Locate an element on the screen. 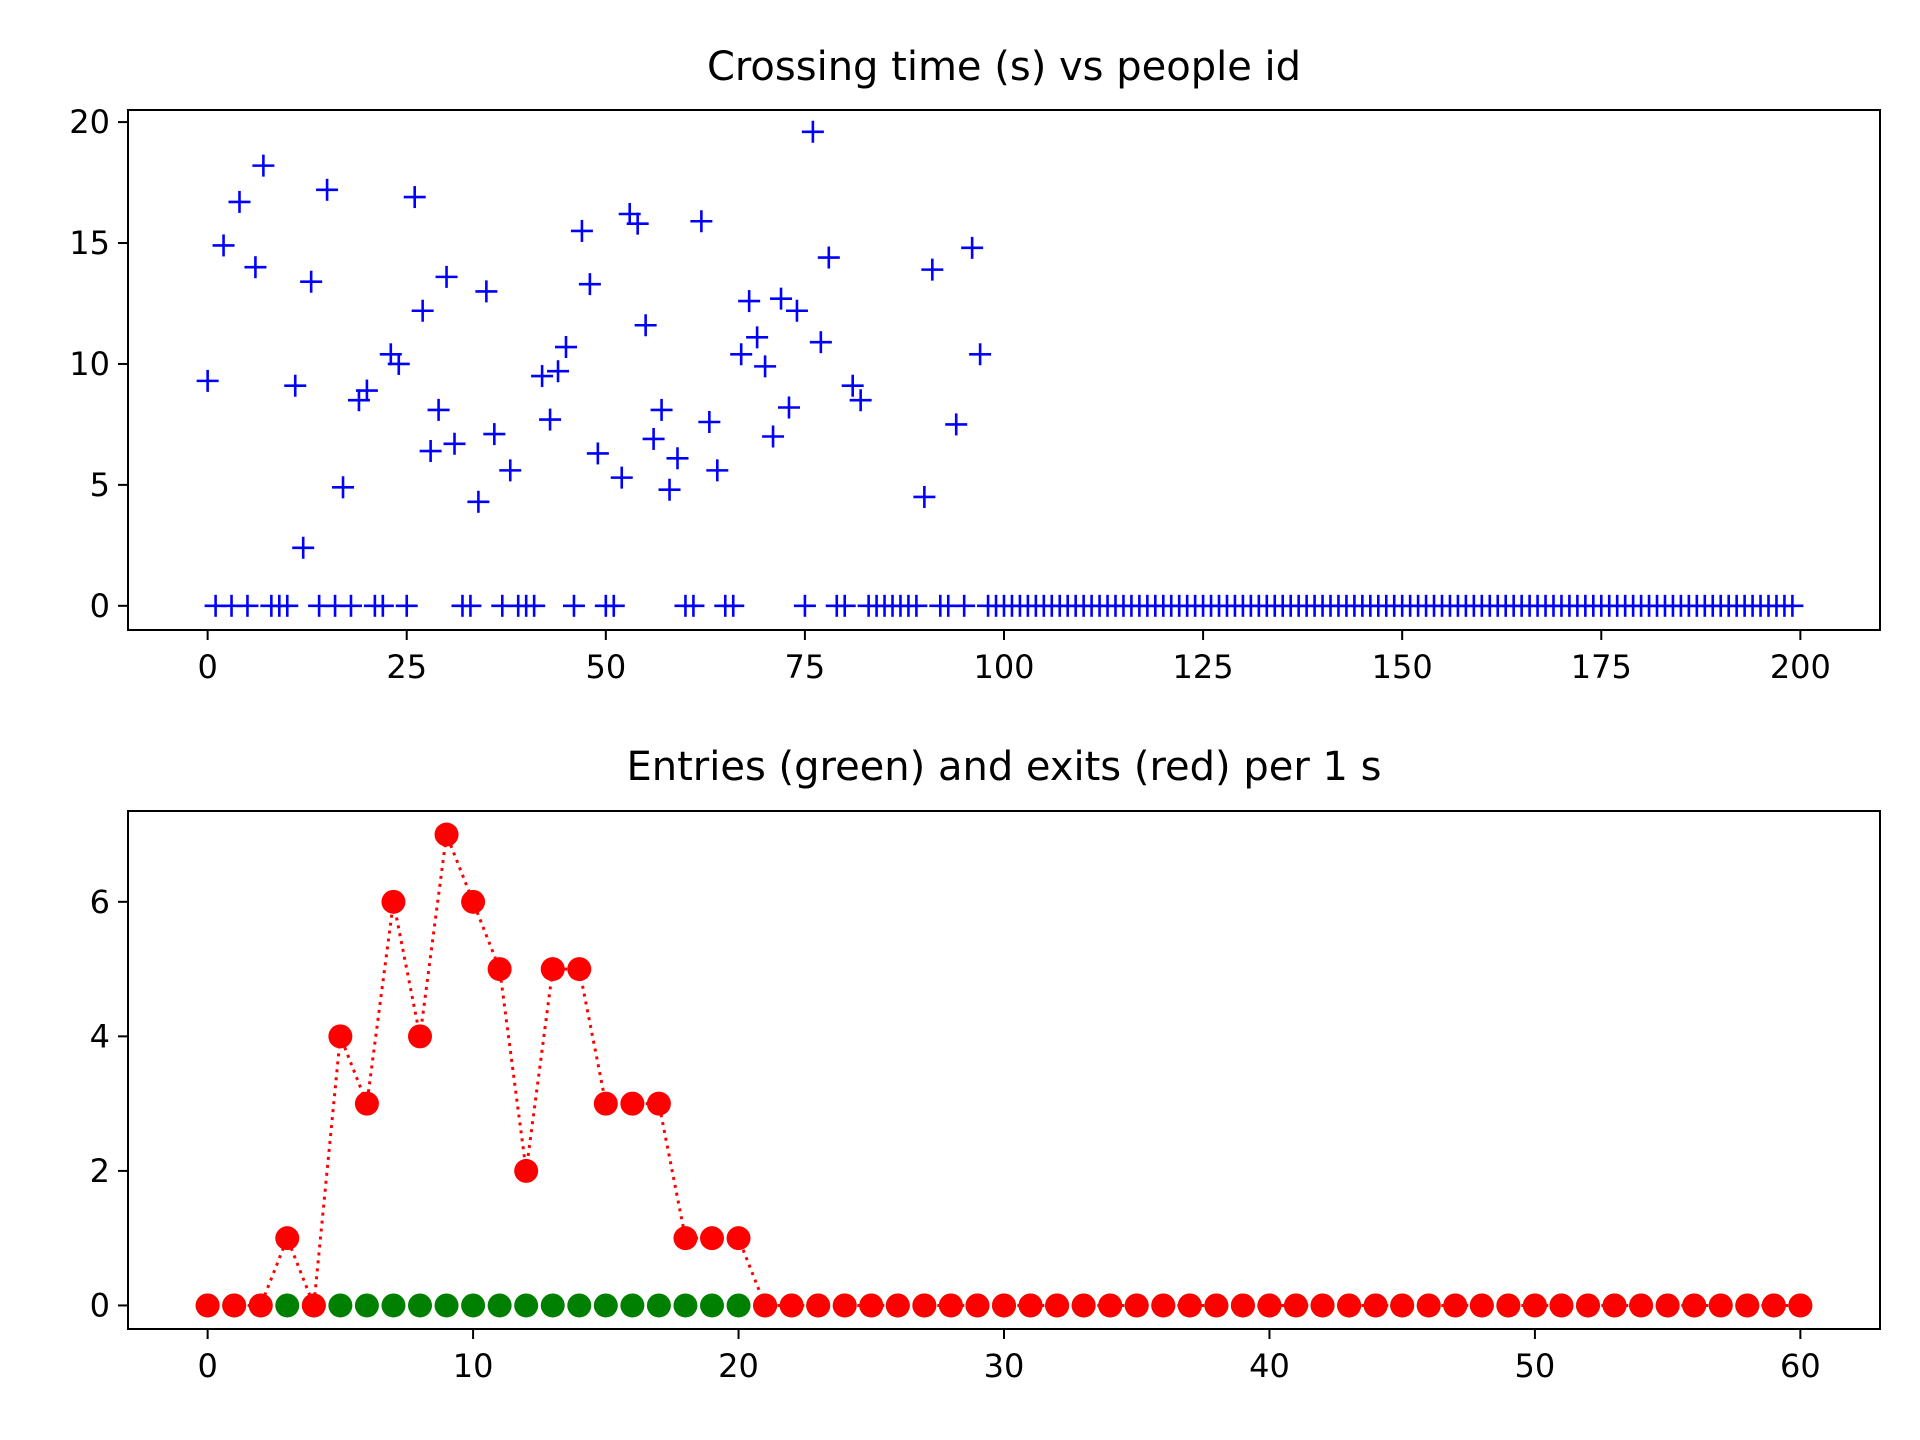  x-tick-label: 30 is located at coordinates (1004, 1366).